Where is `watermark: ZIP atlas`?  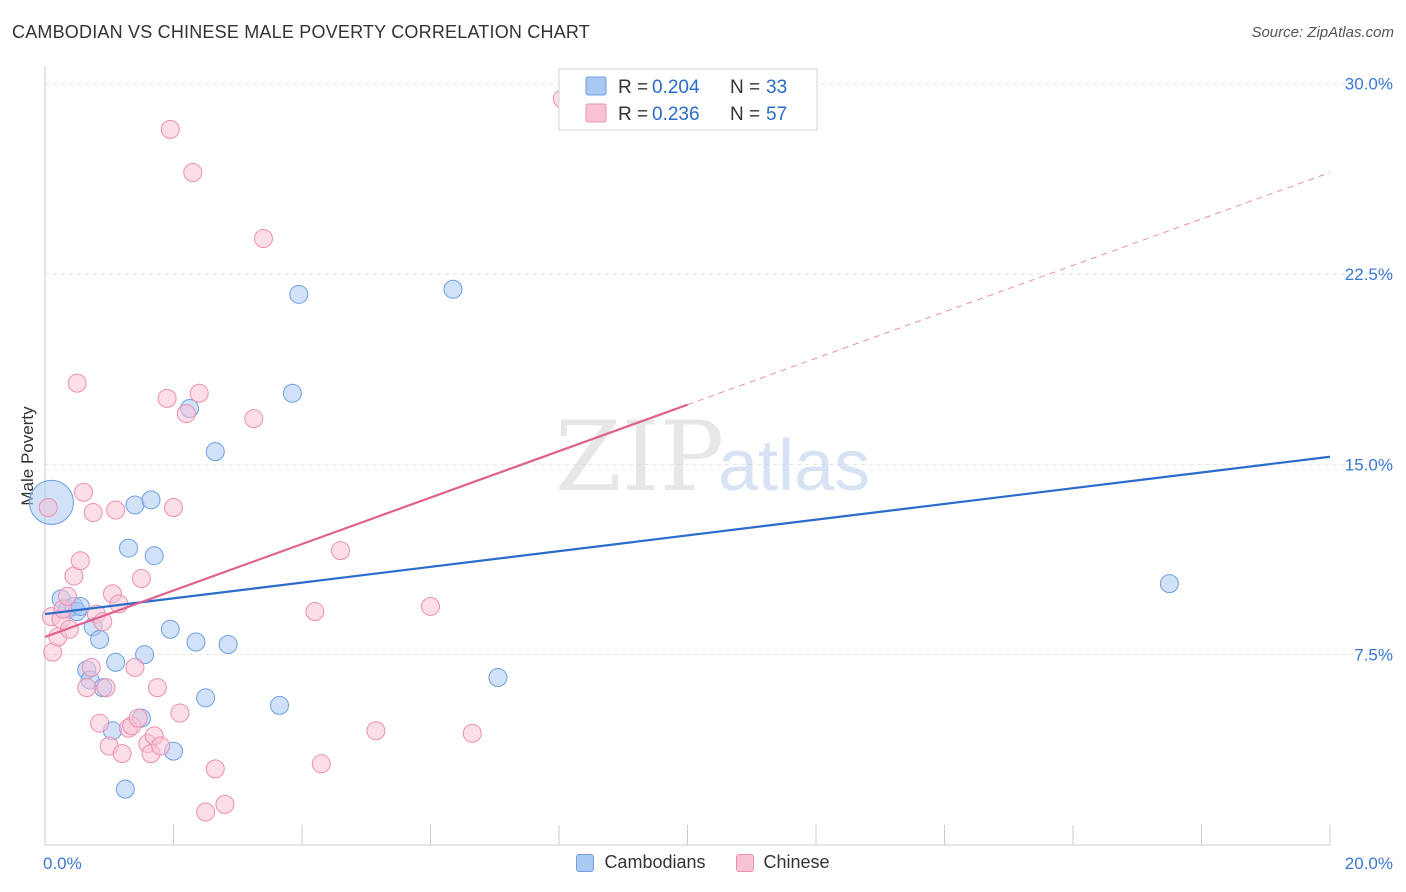
watermark: ZIP atlas is located at coordinates (712, 457).